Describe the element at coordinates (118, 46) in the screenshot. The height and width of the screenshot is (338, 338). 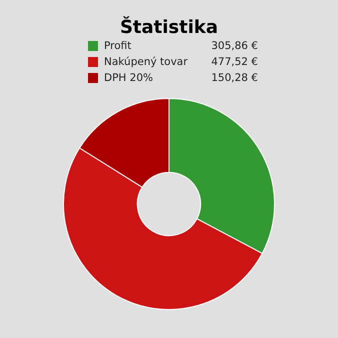
I see `legend-label: Profit` at that location.